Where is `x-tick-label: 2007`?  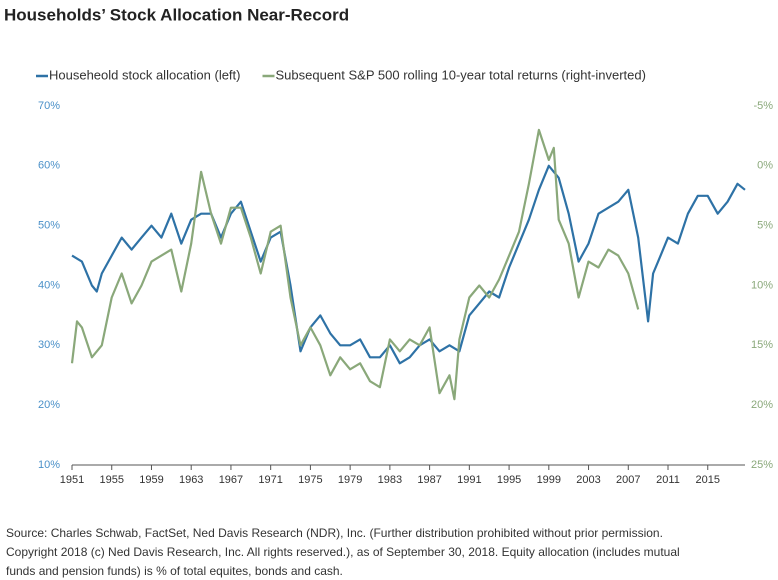
x-tick-label: 2007 is located at coordinates (628, 480).